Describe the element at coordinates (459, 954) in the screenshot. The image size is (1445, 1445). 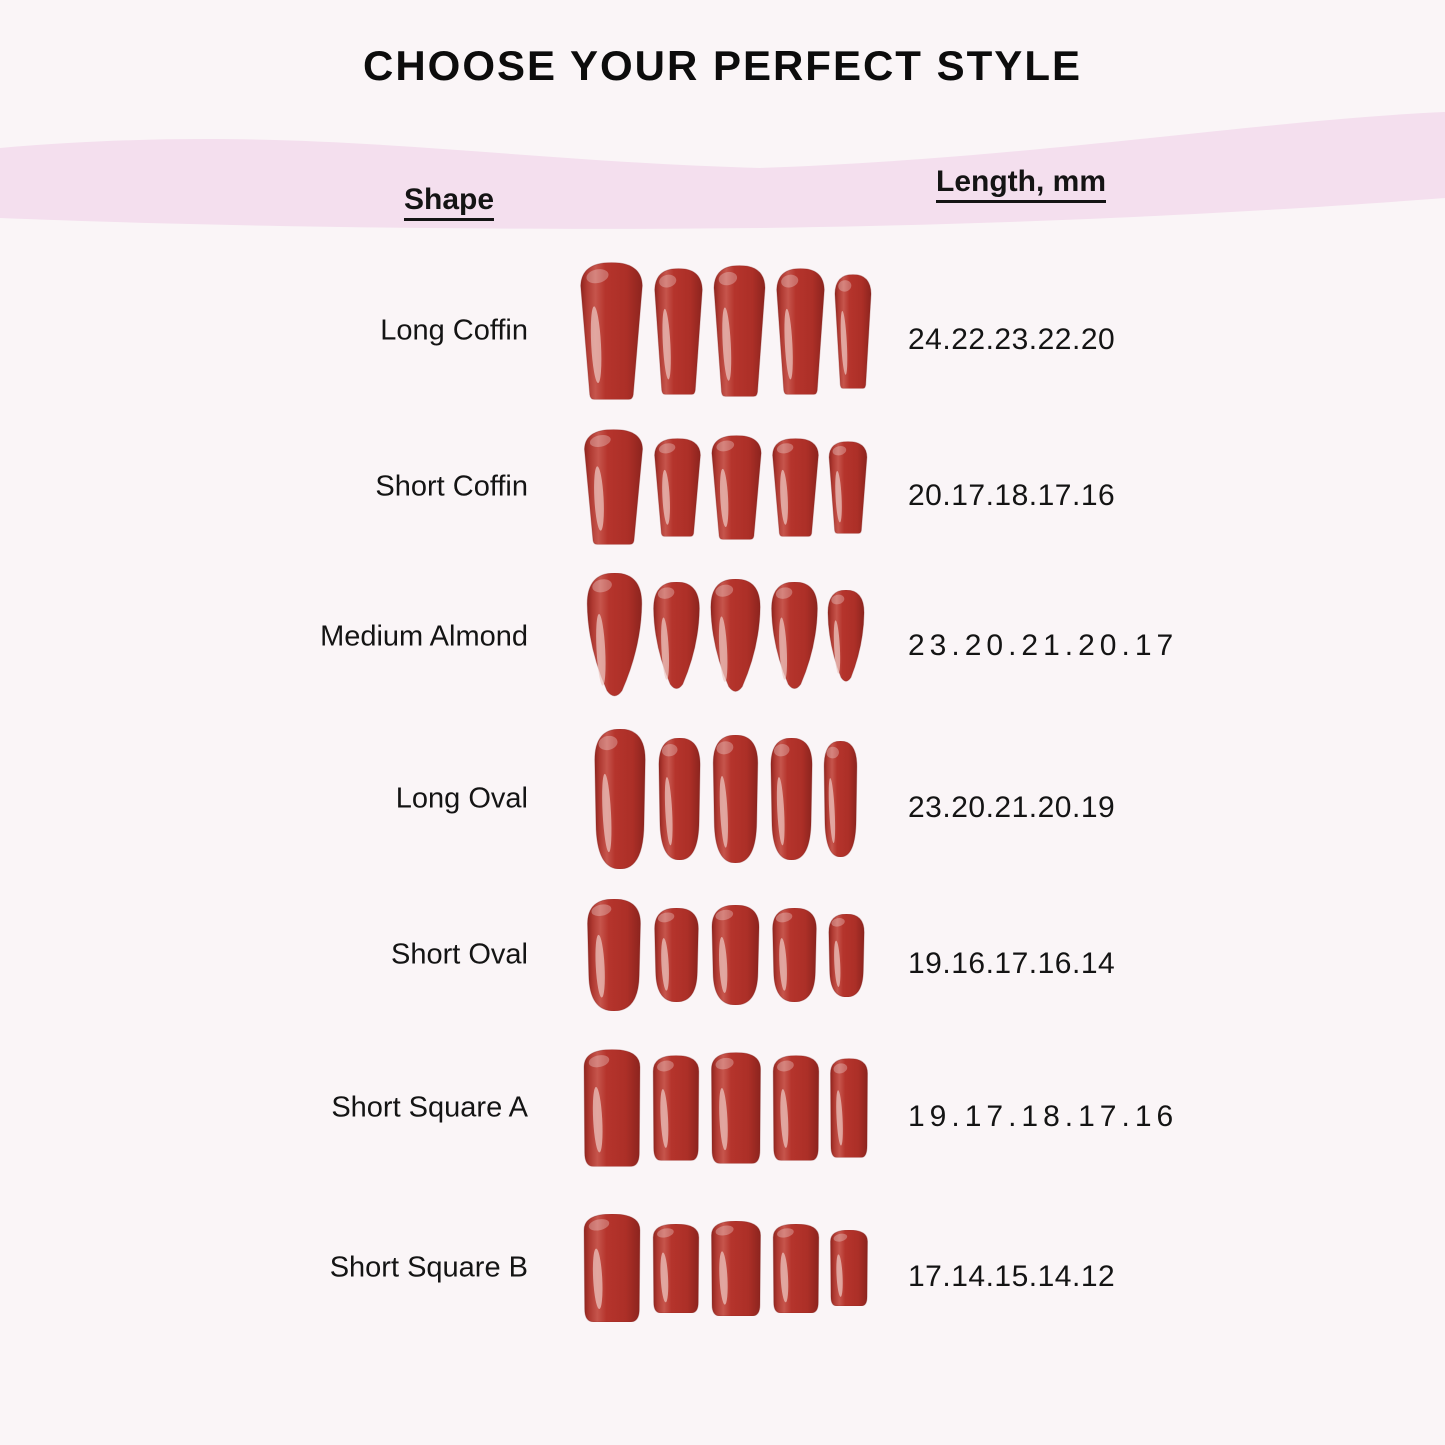
I see `shape-label: Short Oval` at that location.